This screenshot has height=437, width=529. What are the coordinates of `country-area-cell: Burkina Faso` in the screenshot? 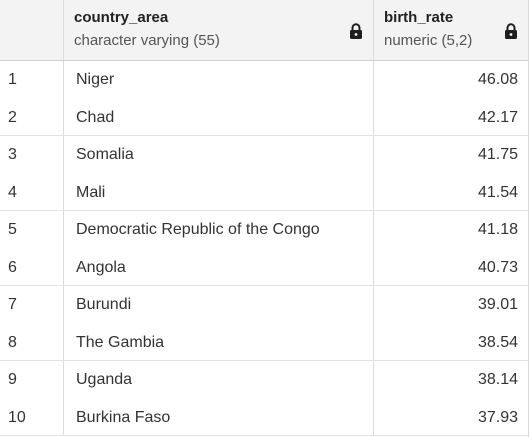 It's located at (219, 416).